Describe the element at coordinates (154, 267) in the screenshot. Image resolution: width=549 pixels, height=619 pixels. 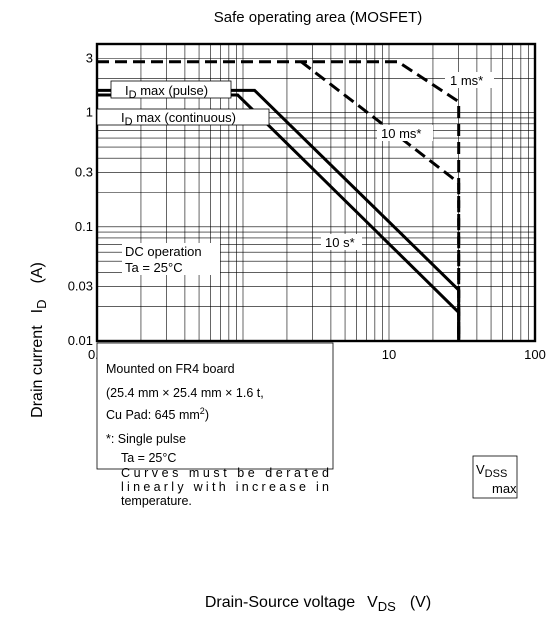
I see `dc-ta-label: Ta = 25°C` at that location.